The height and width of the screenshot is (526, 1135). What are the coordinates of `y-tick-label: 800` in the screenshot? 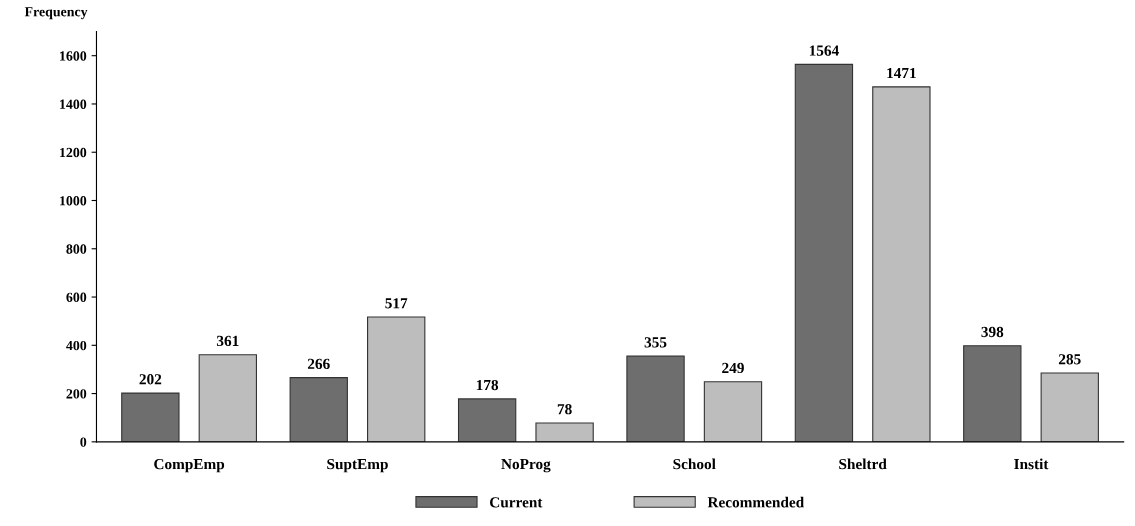 It's located at (76, 249).